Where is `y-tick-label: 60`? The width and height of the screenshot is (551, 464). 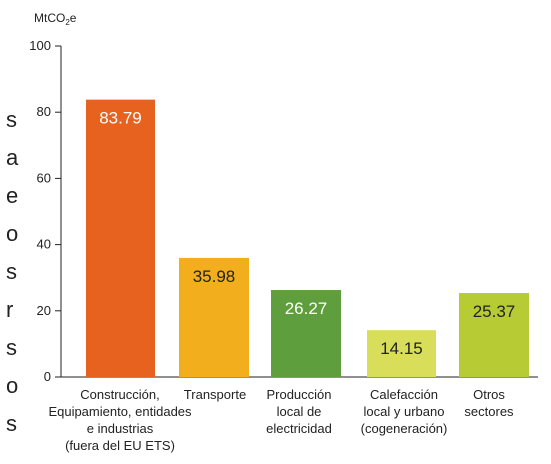
y-tick-label: 60 is located at coordinates (44, 177).